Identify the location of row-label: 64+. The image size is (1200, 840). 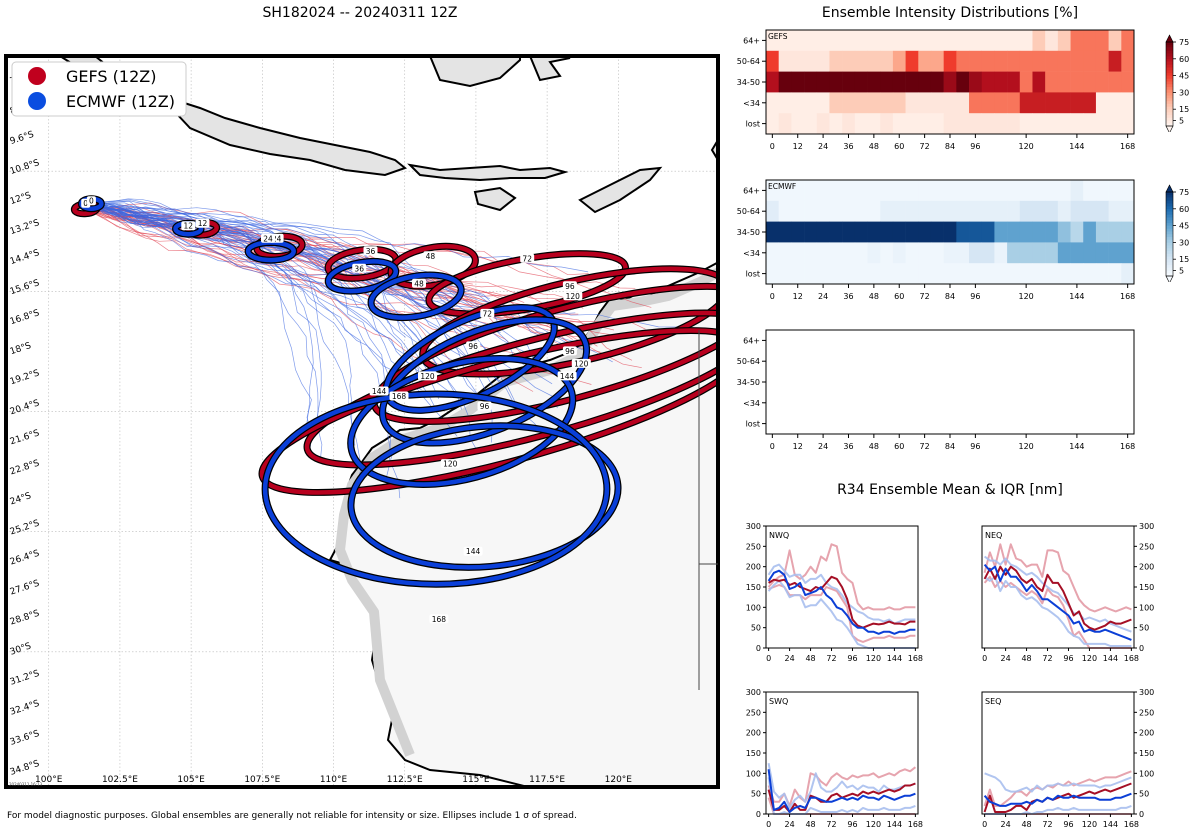
(751, 40).